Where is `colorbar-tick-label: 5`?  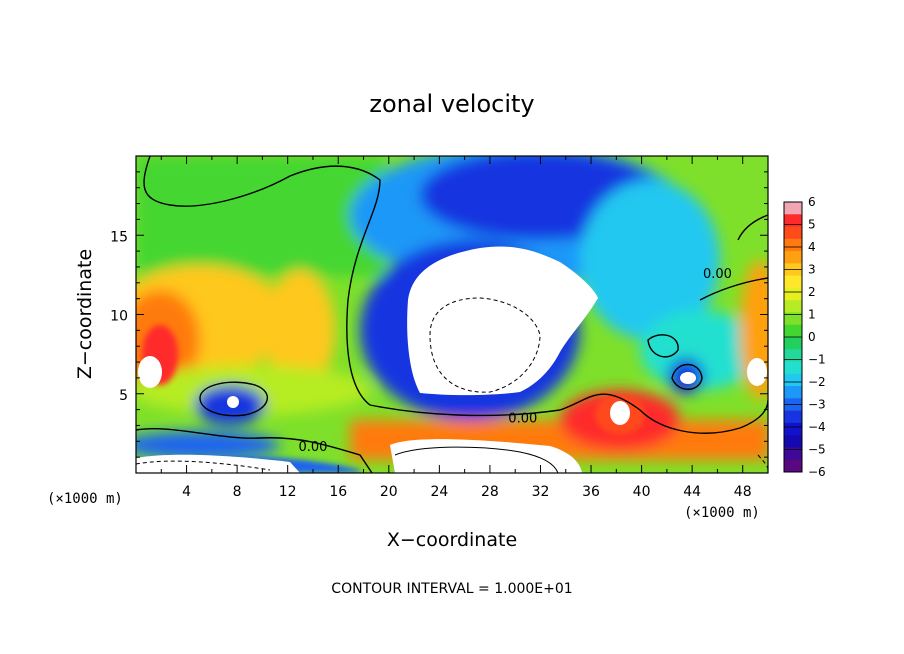 colorbar-tick-label: 5 is located at coordinates (812, 225).